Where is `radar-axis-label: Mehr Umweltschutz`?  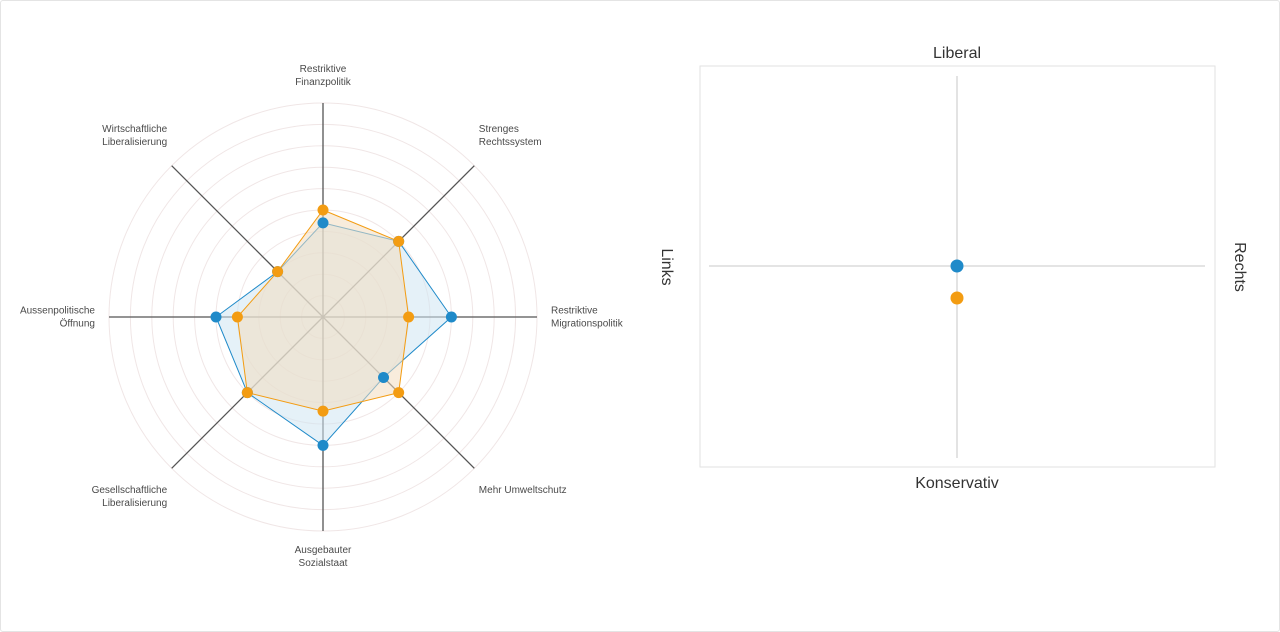
radar-axis-label: Mehr Umweltschutz is located at coordinates (523, 490).